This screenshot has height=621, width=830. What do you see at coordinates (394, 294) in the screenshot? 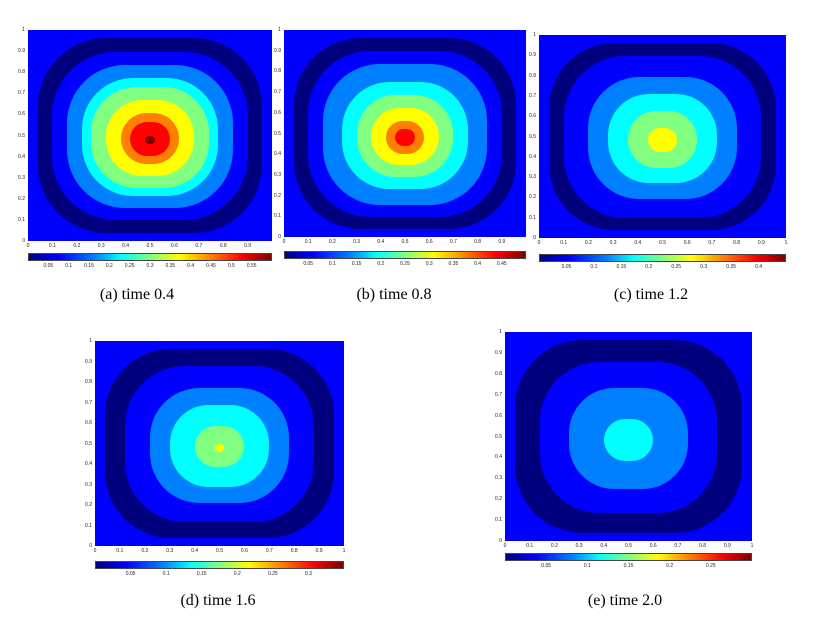
I see `caption-b: (b) time 0.8` at bounding box center [394, 294].